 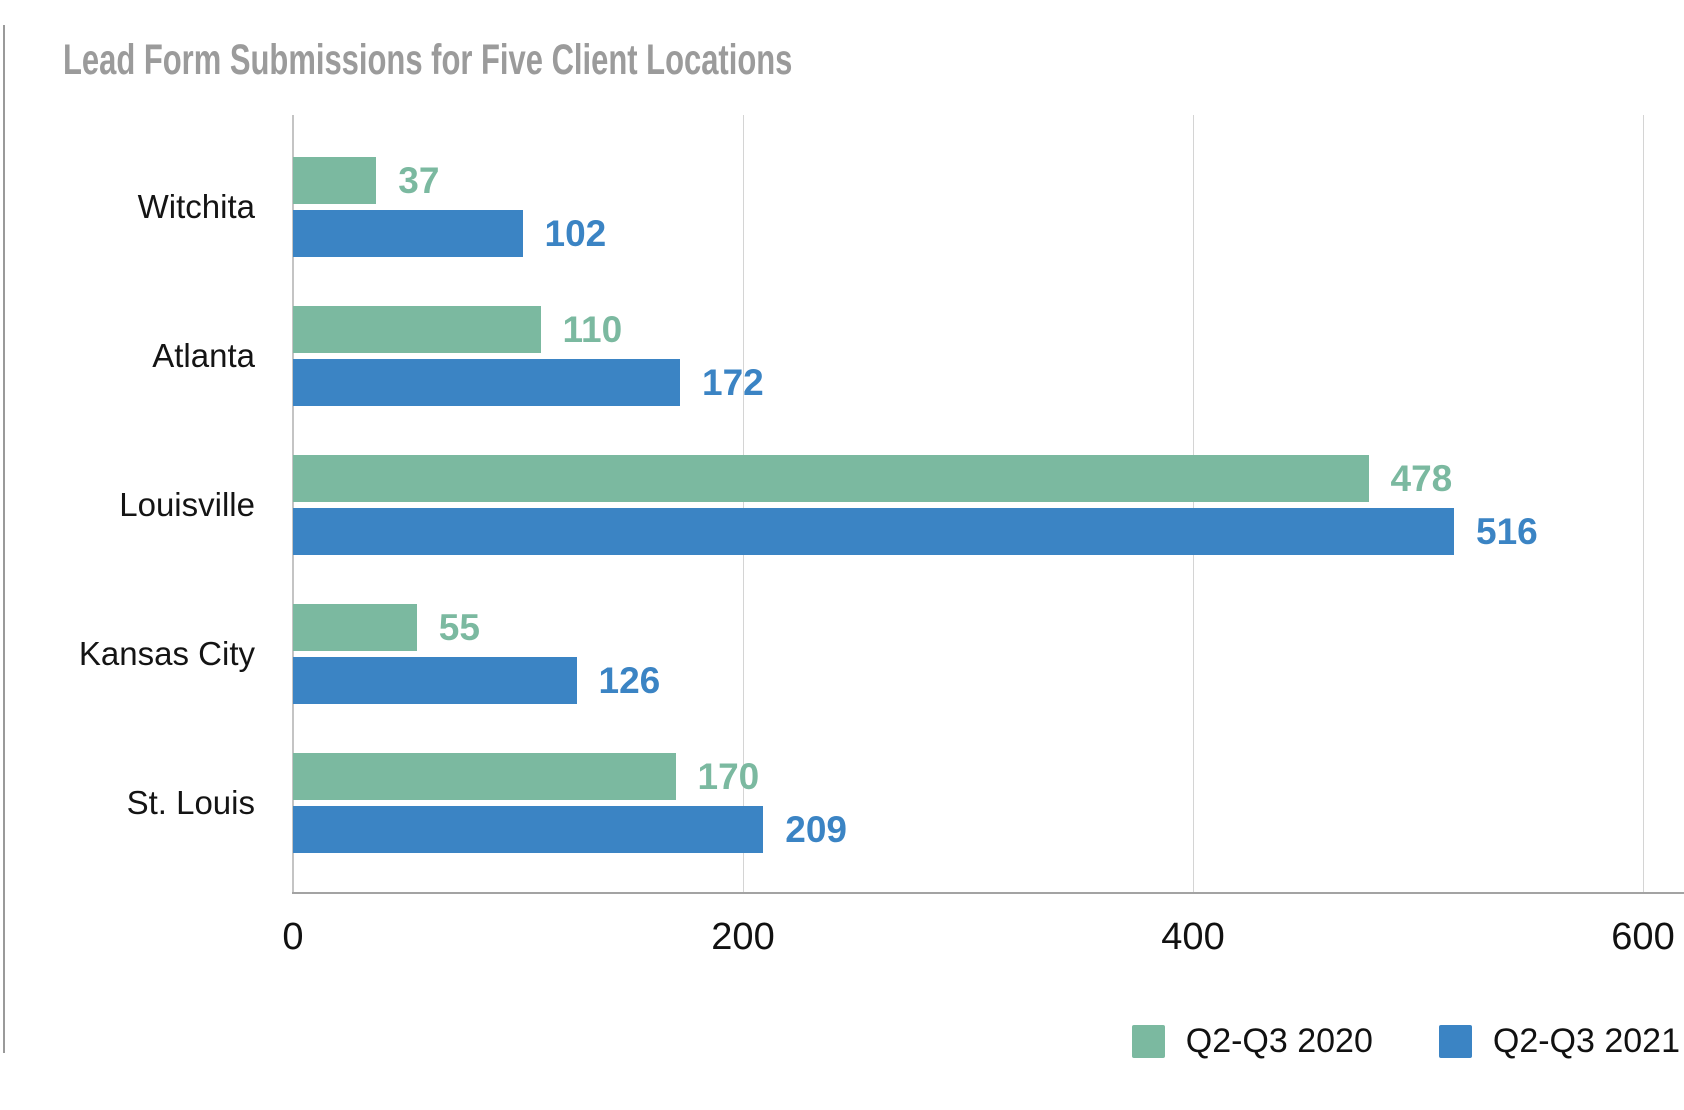 What do you see at coordinates (1279, 1041) in the screenshot?
I see `legend-label: Q2-Q3 2020` at bounding box center [1279, 1041].